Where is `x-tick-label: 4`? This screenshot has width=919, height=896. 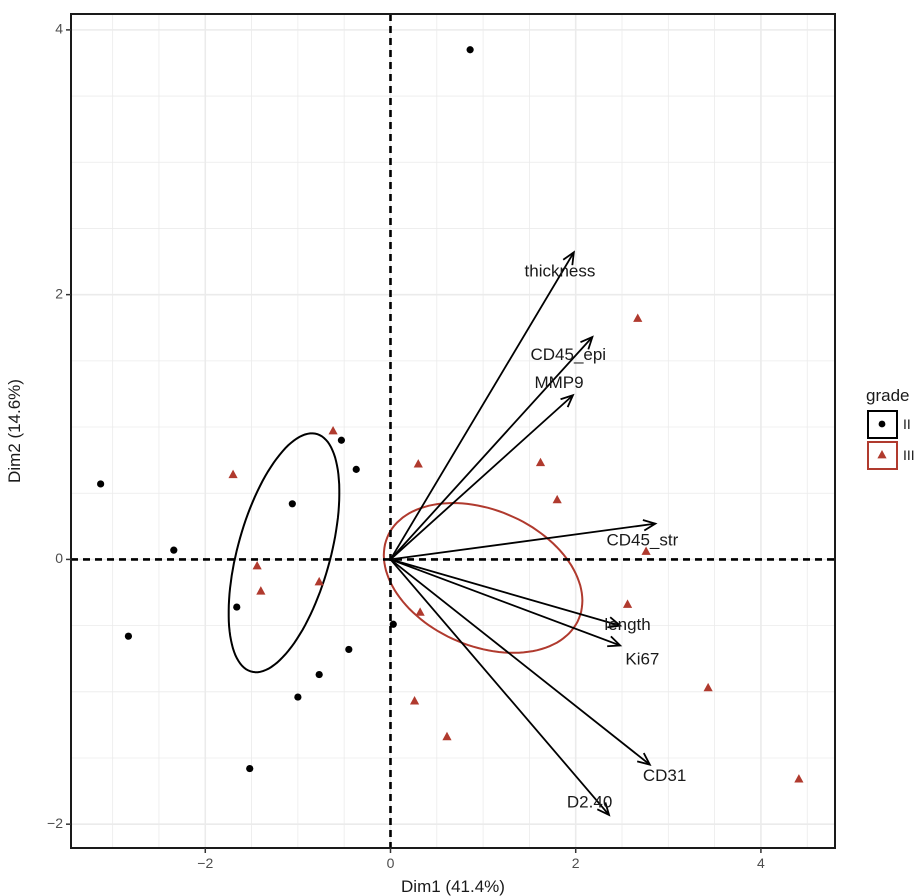
x-tick-label: 4 is located at coordinates (761, 863).